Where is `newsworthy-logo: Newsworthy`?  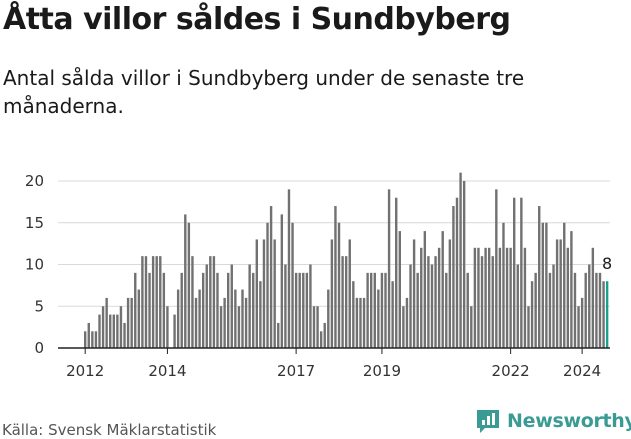
newsworthy-logo: Newsworthy is located at coordinates (553, 421).